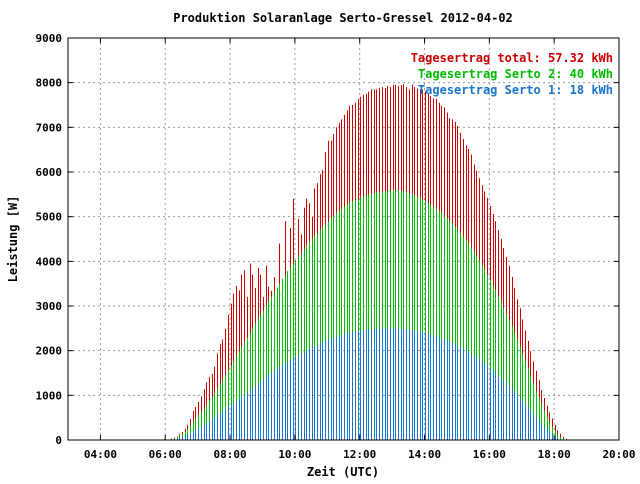  What do you see at coordinates (515, 90) in the screenshot?
I see `legend-entry: Tagesertrag Serto 1: 18 kWh` at bounding box center [515, 90].